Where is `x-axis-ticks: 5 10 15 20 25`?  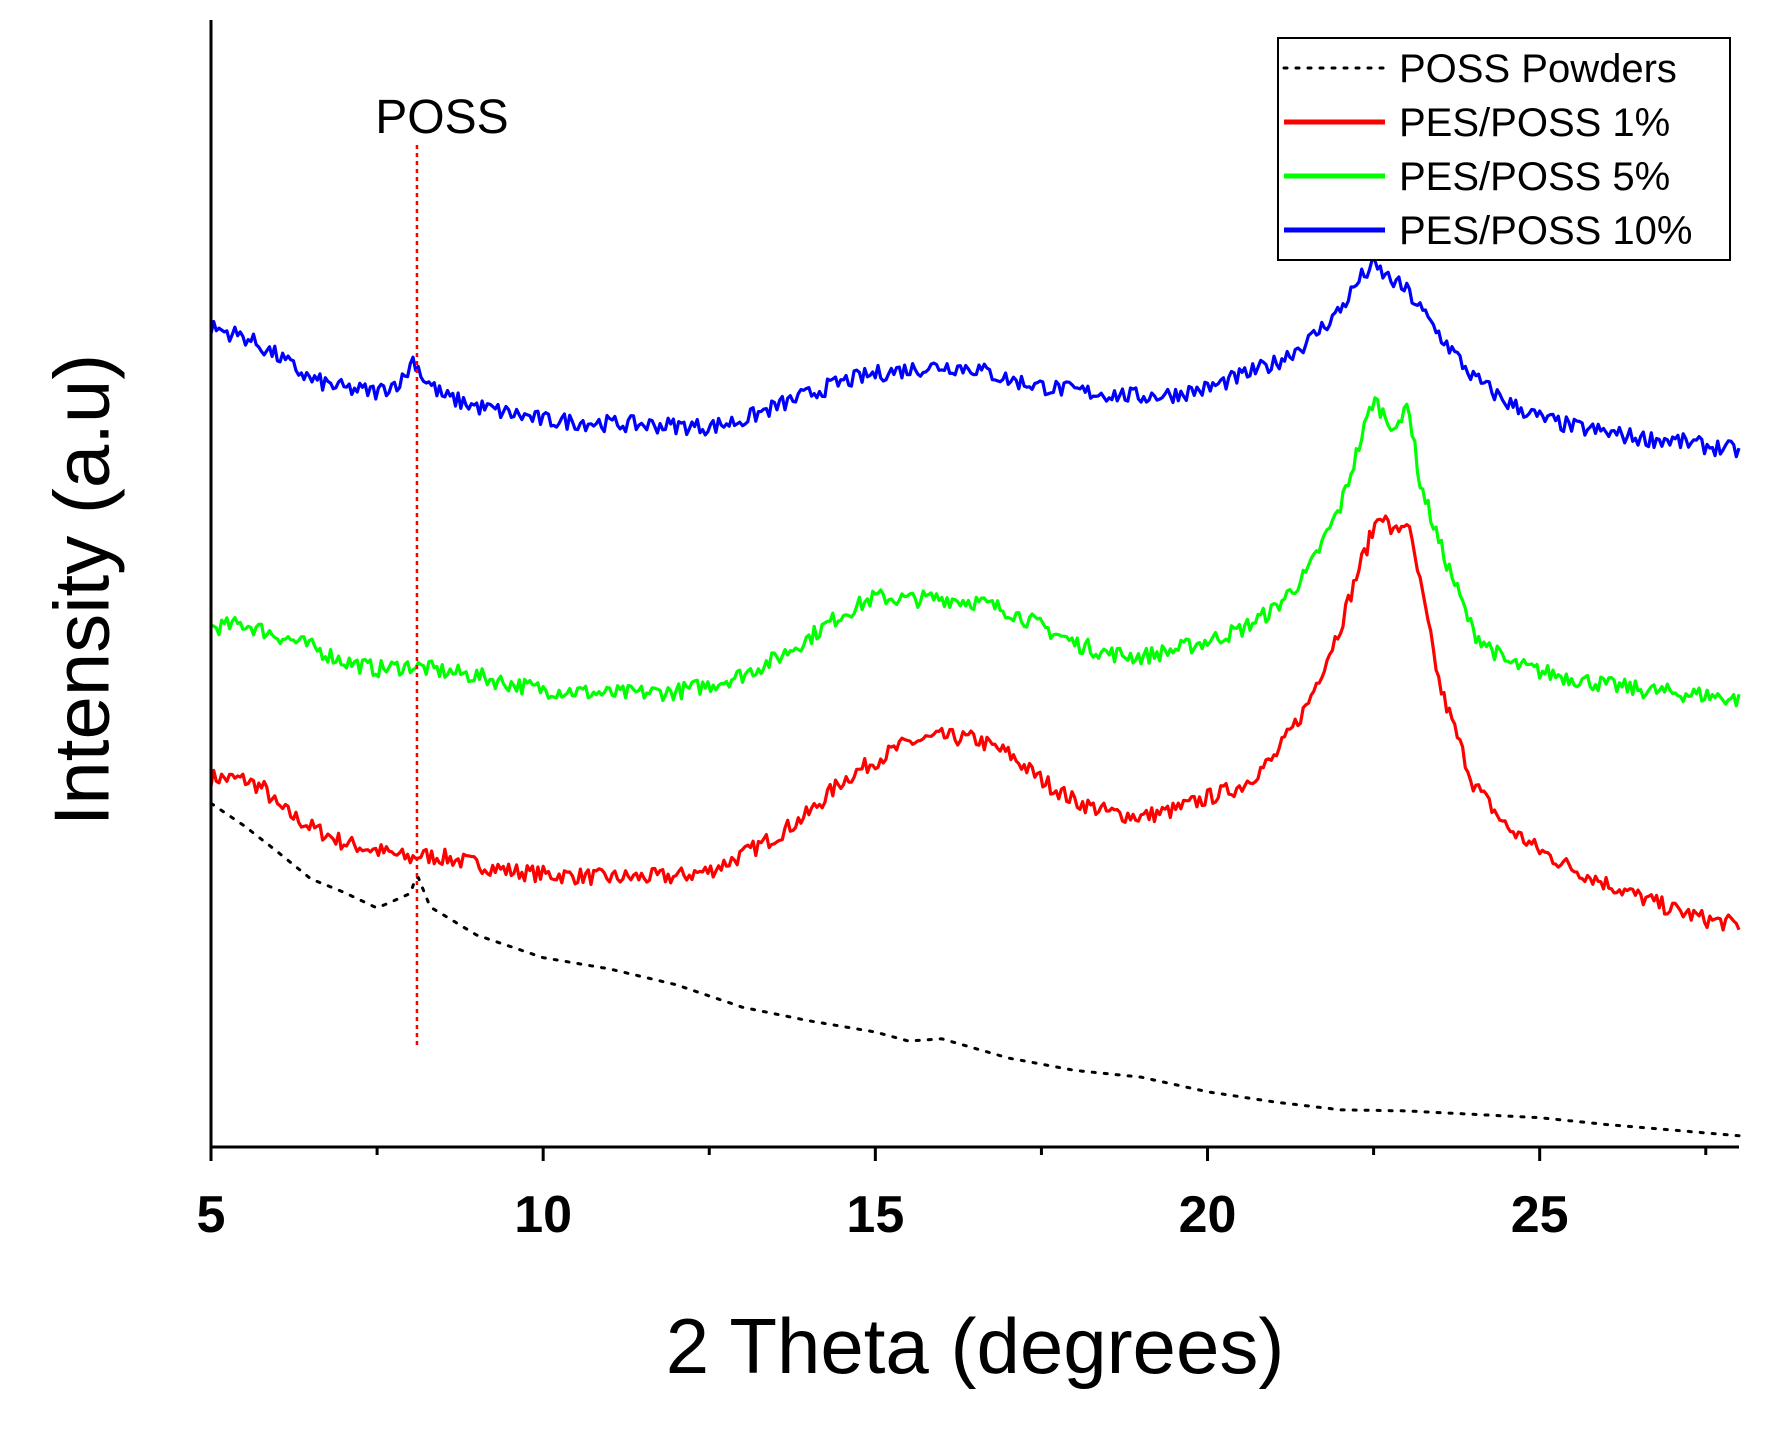 x-axis-ticks: 5 10 15 20 25 is located at coordinates (952, 1195).